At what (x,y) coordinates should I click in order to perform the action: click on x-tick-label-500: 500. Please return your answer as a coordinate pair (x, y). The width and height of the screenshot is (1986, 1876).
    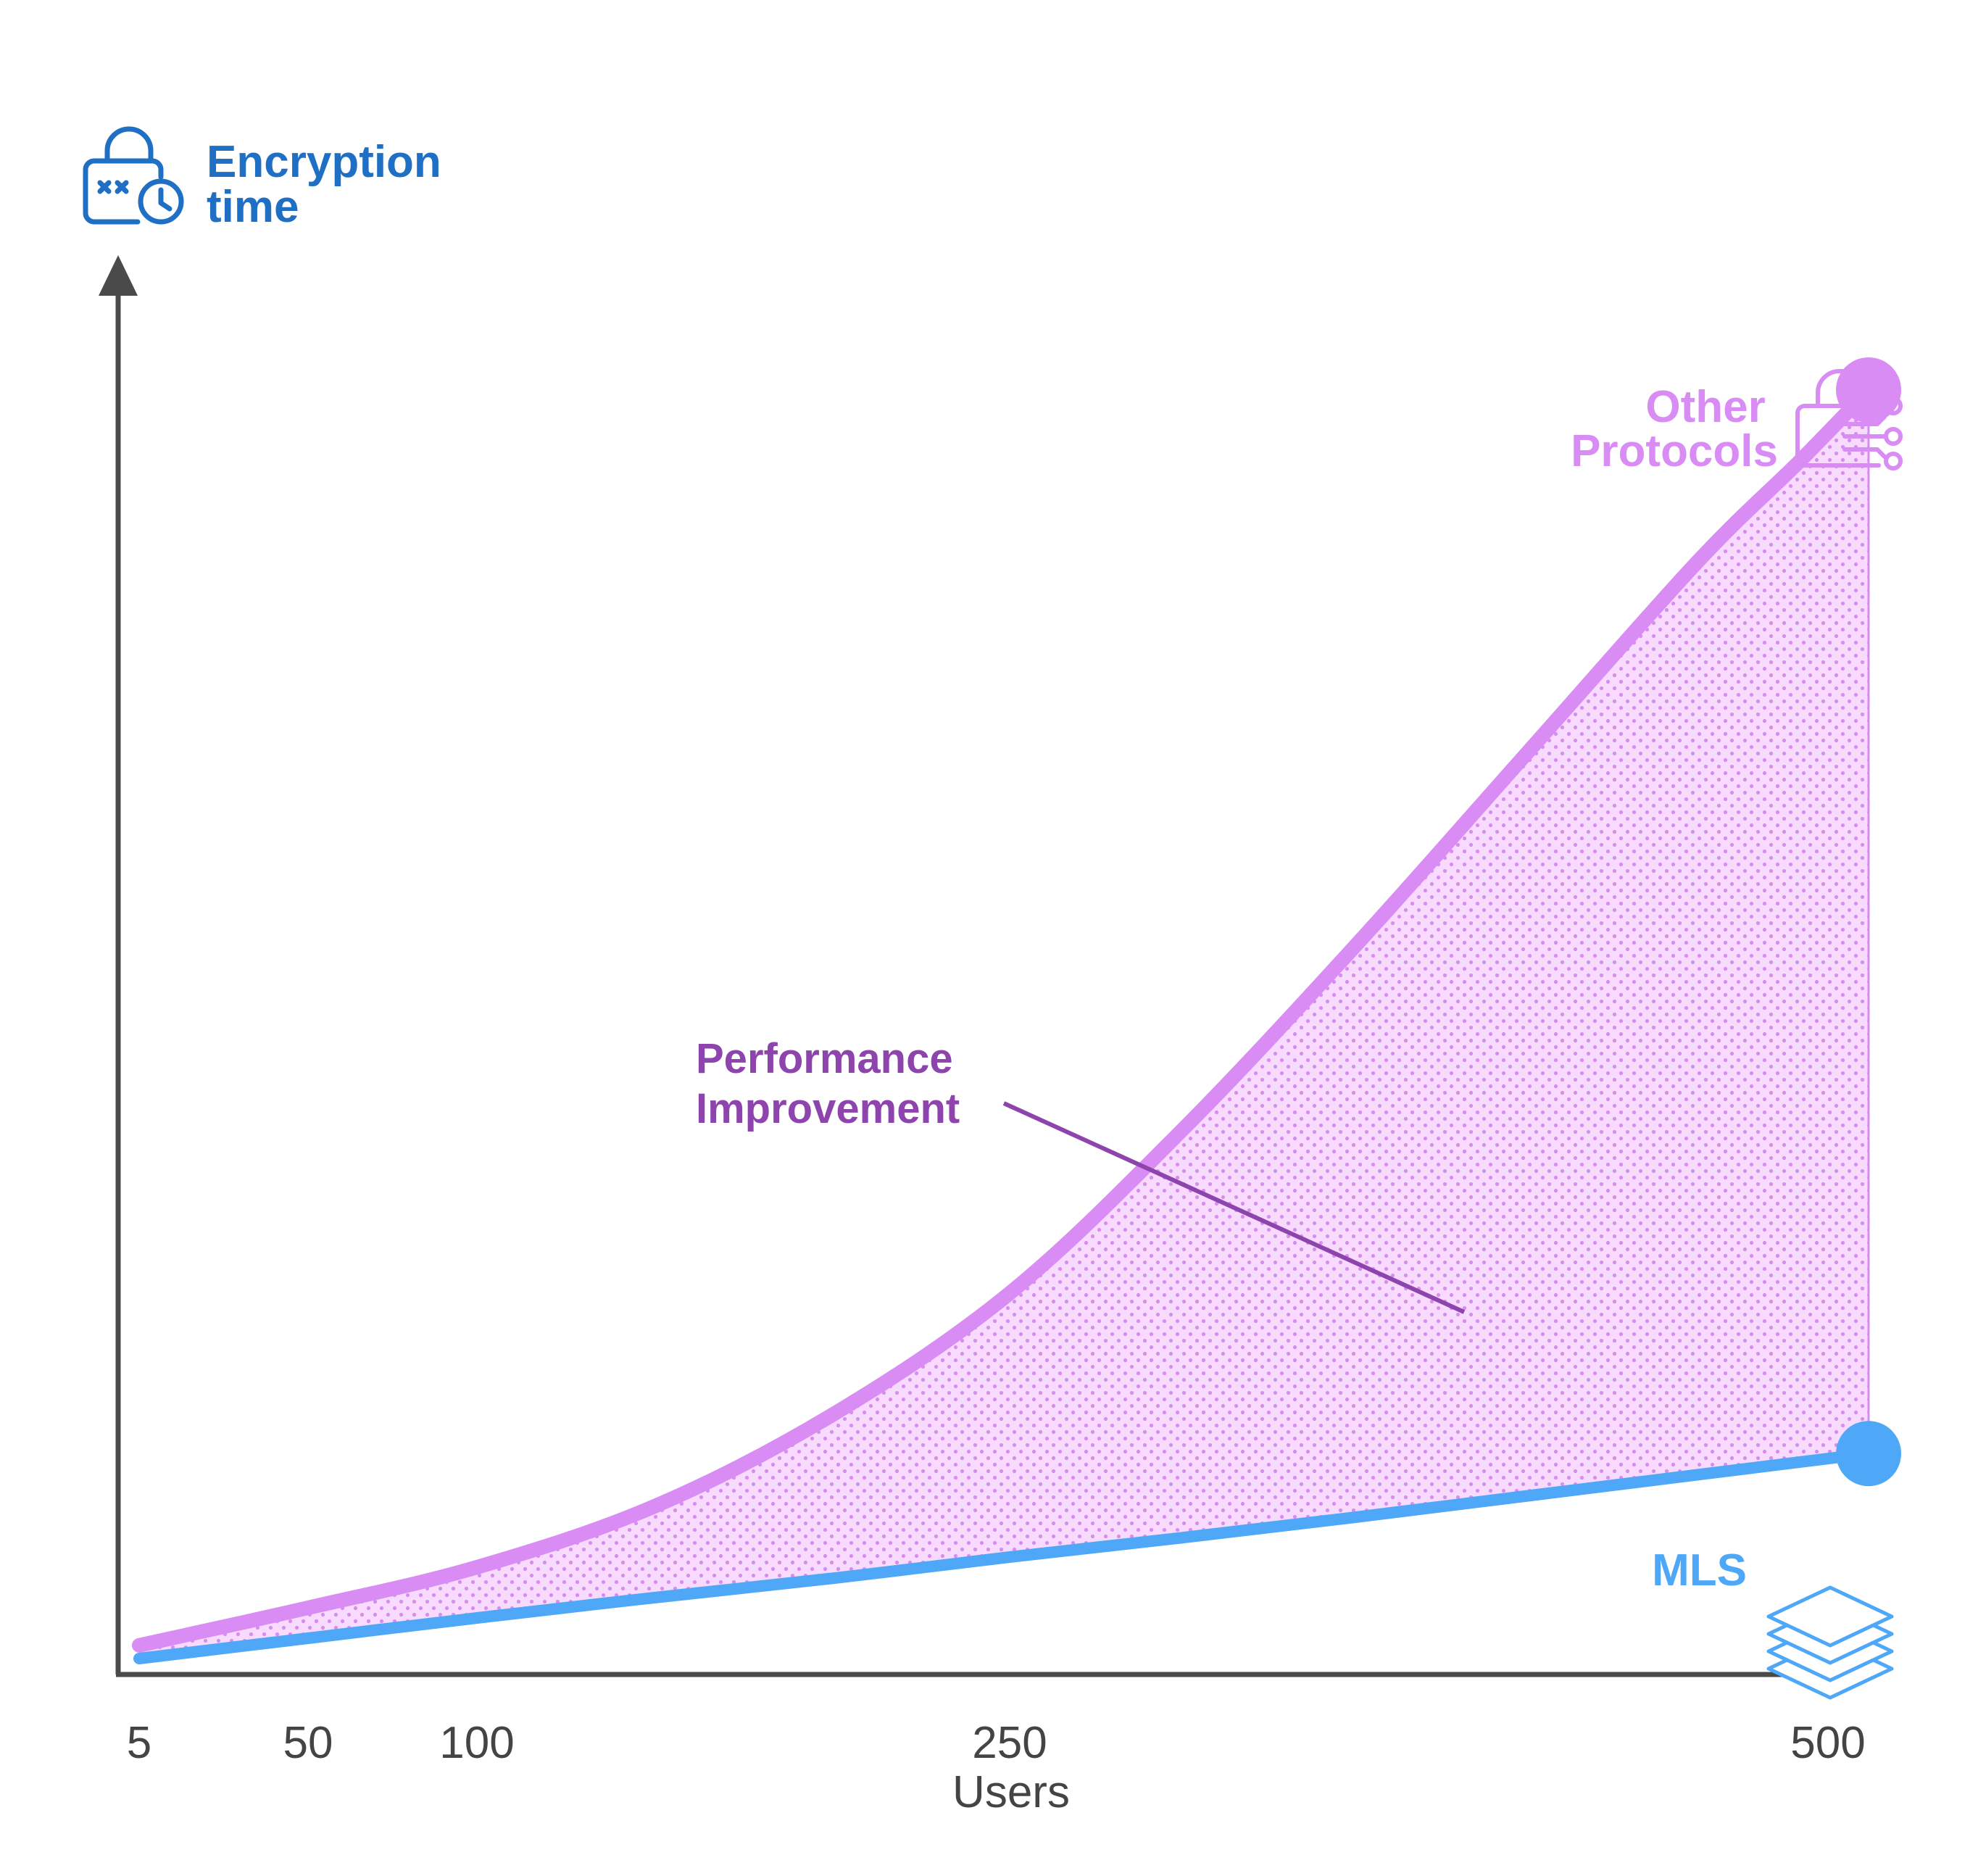
    Looking at the image, I should click on (1827, 1743).